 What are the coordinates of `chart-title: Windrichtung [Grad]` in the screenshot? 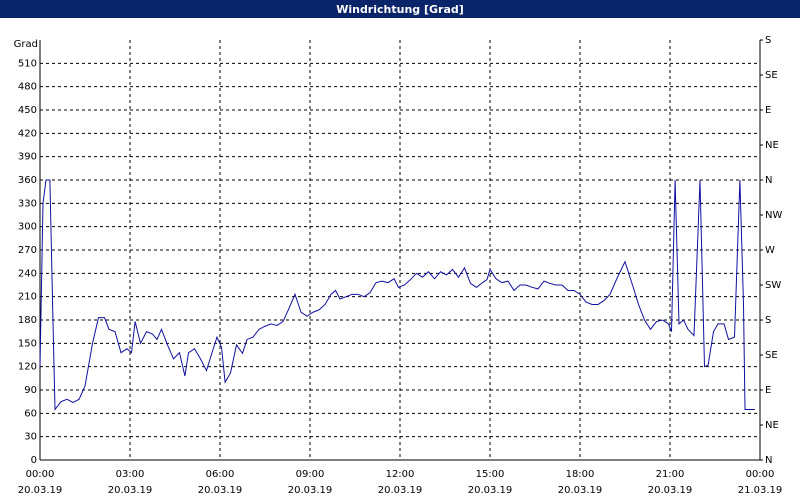 It's located at (400, 9).